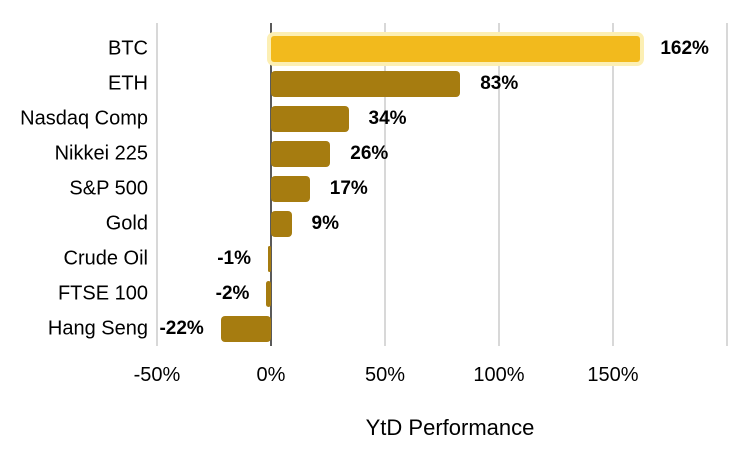 This screenshot has height=463, width=750. What do you see at coordinates (348, 189) in the screenshot?
I see `value-label: 17%` at bounding box center [348, 189].